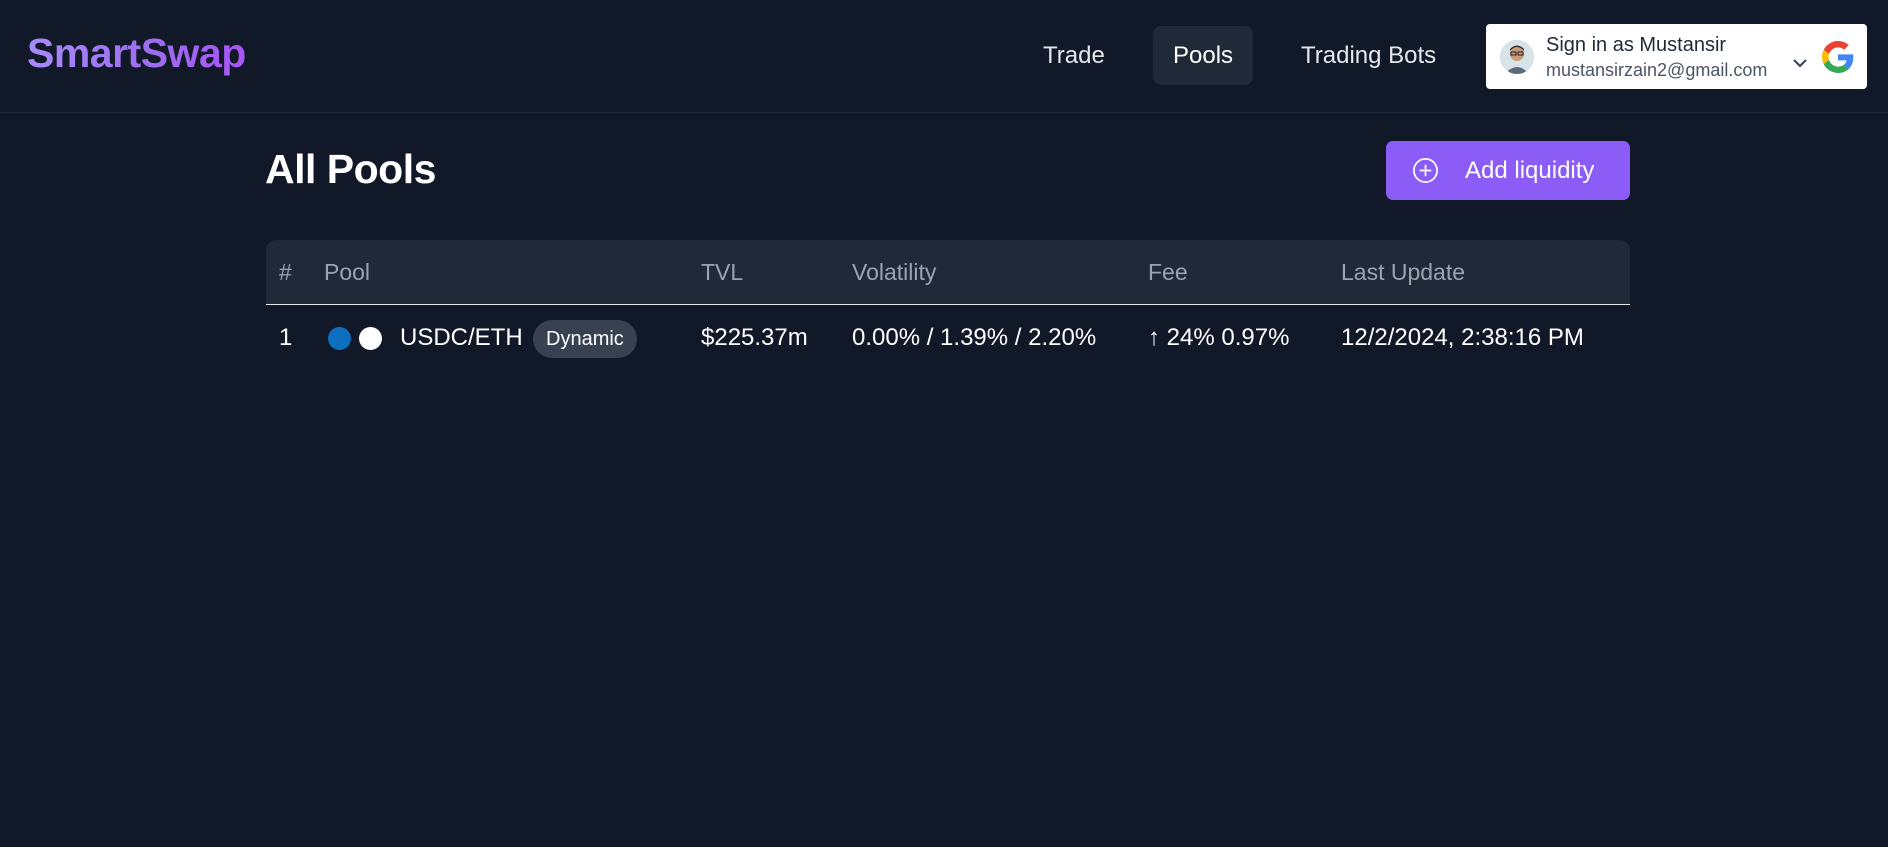  Describe the element at coordinates (136, 53) in the screenshot. I see `app-logo: SmartSwap` at that location.